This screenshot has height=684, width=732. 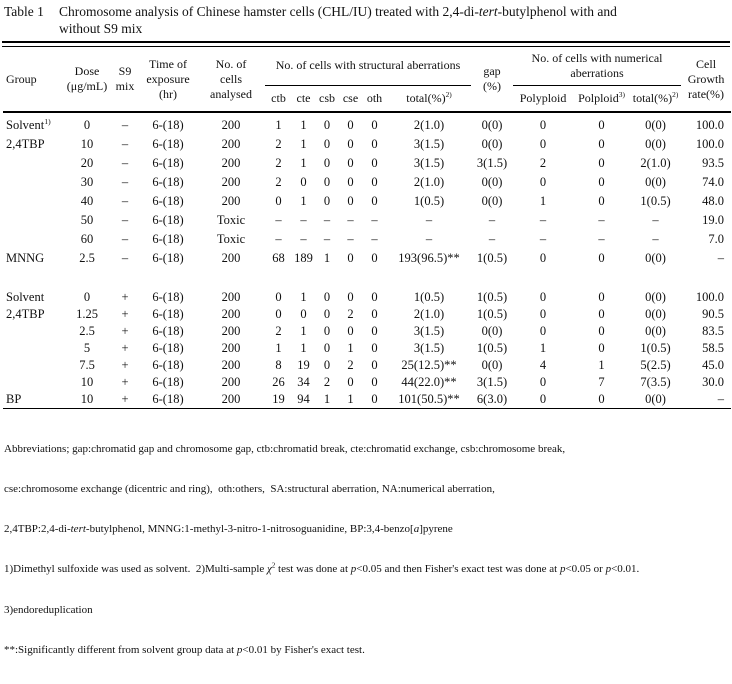 What do you see at coordinates (374, 99) in the screenshot?
I see `col-header-oth: oth` at bounding box center [374, 99].